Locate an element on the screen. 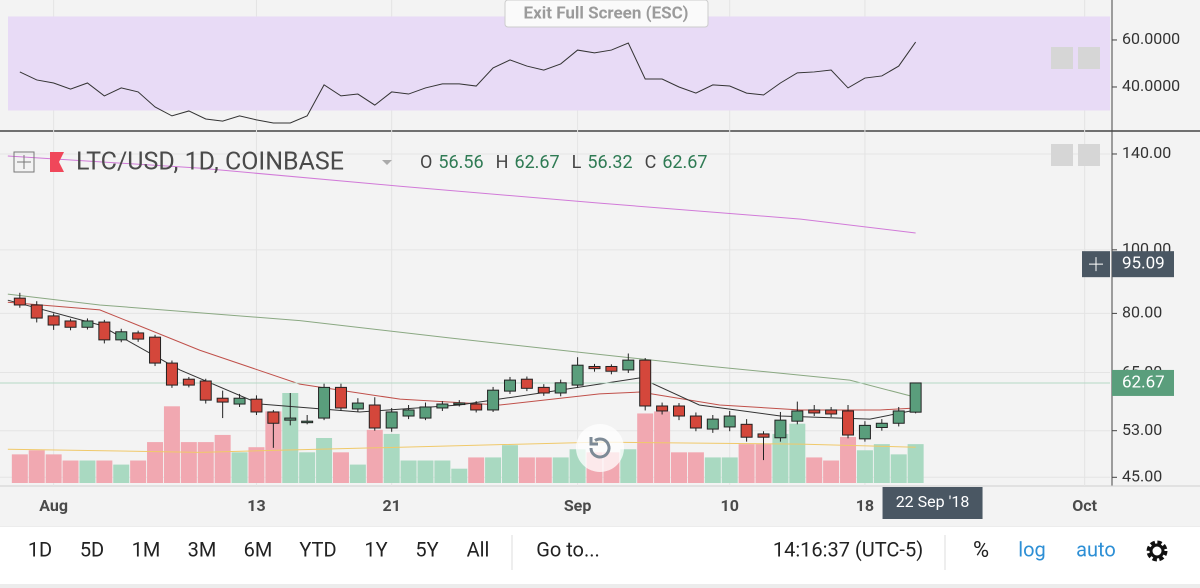 The image size is (1200, 588). range-button: YTD is located at coordinates (317, 549).